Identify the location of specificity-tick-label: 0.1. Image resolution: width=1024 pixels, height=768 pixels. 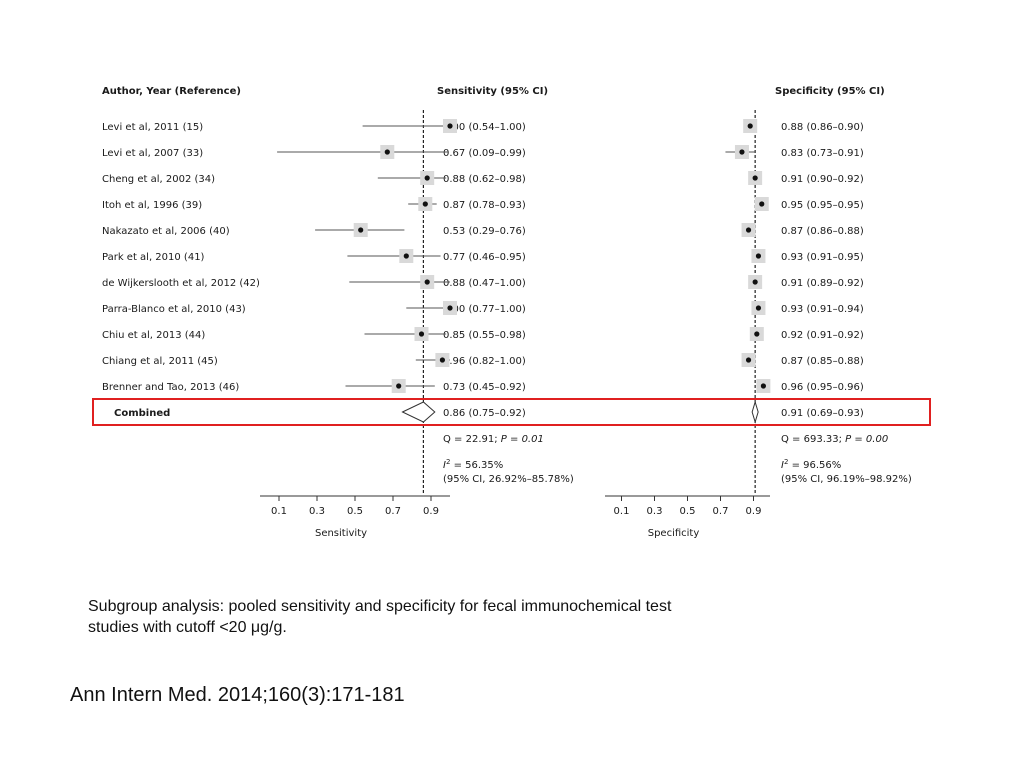
(622, 511).